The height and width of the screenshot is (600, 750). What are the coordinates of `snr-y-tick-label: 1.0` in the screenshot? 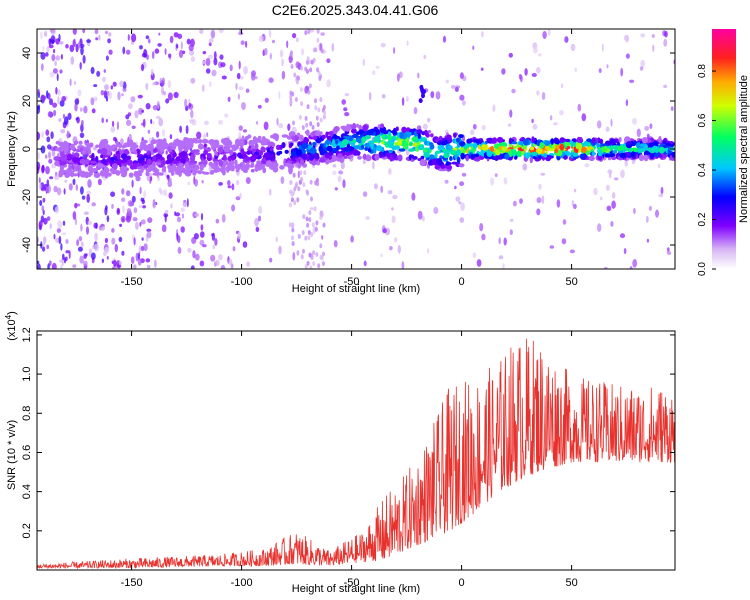 It's located at (27, 373).